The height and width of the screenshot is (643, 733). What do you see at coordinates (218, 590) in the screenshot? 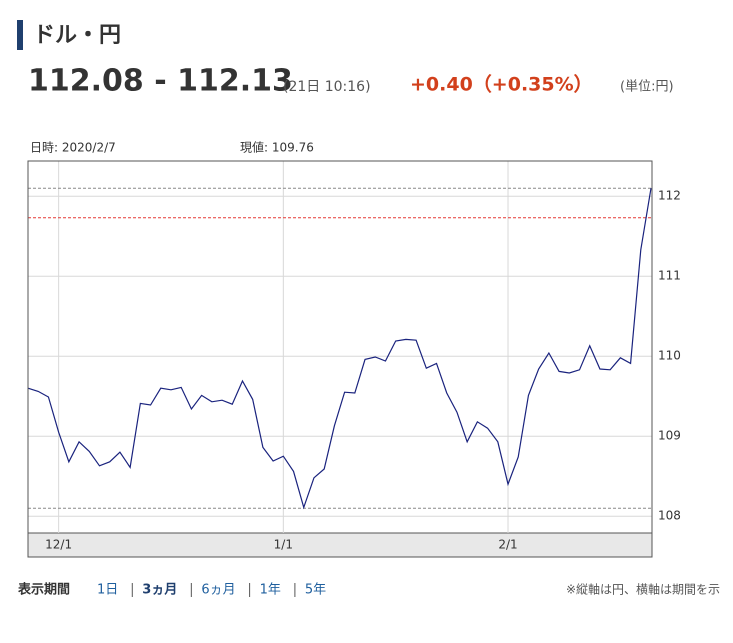
I see `period-option: 6ヵ月` at bounding box center [218, 590].